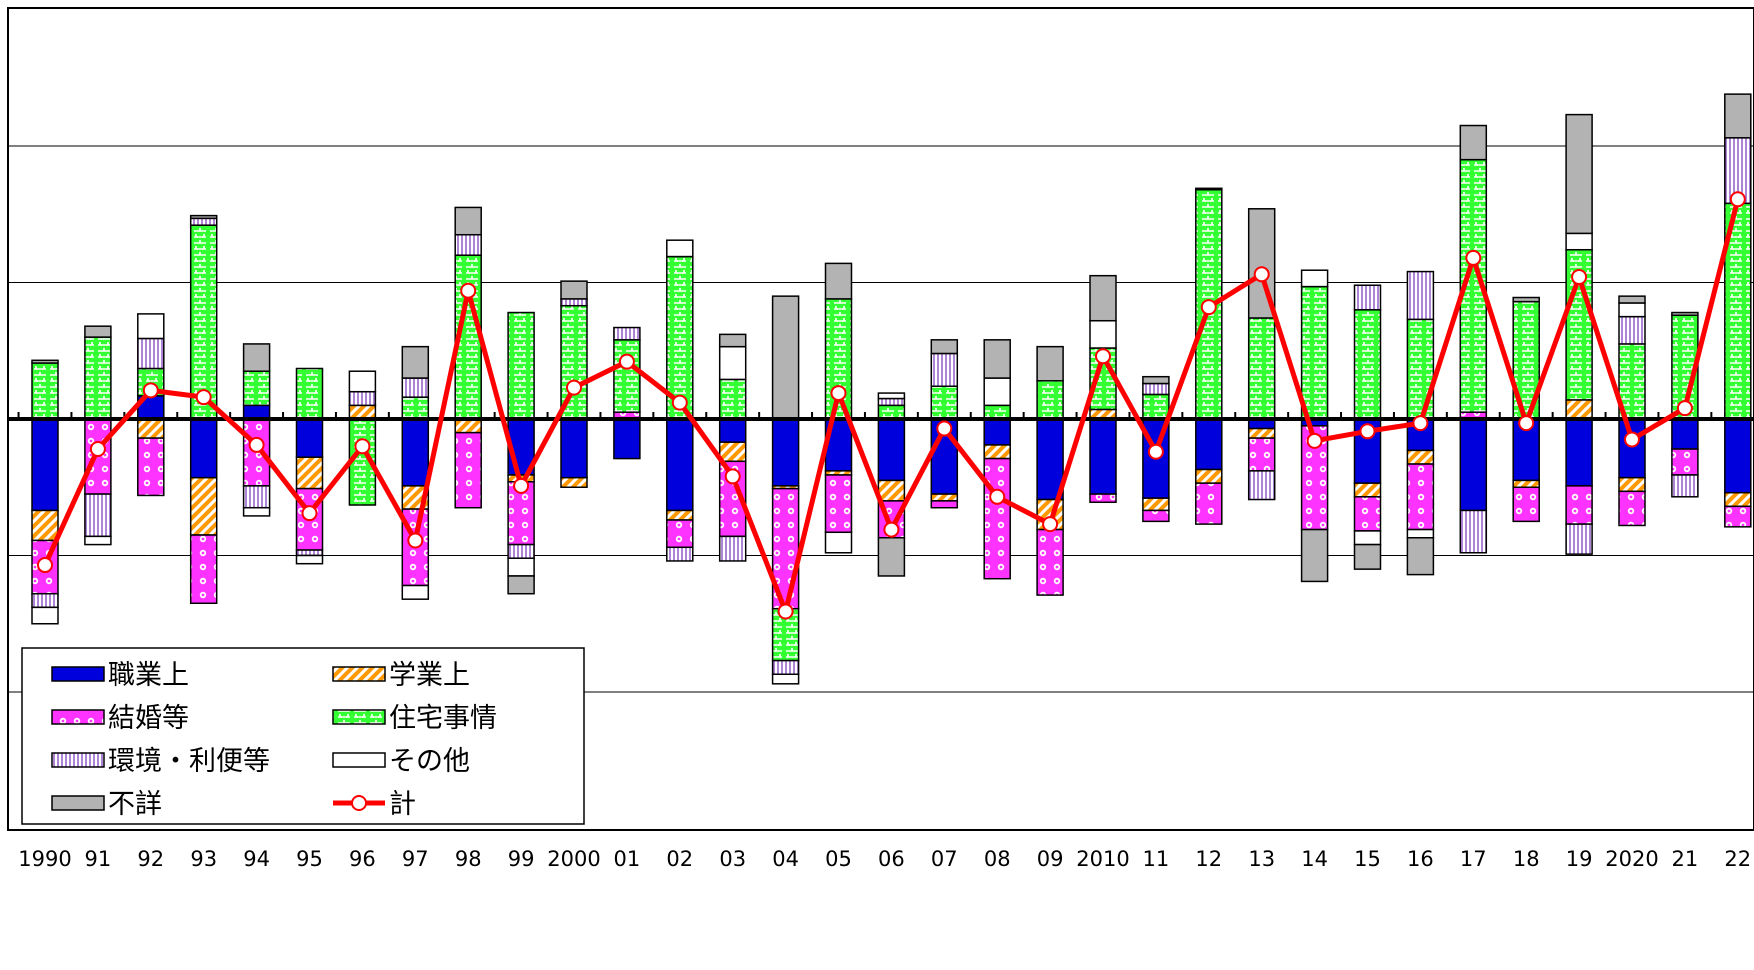 This screenshot has height=970, width=1754. What do you see at coordinates (1156, 859) in the screenshot?
I see `x-tick-label: 11` at bounding box center [1156, 859].